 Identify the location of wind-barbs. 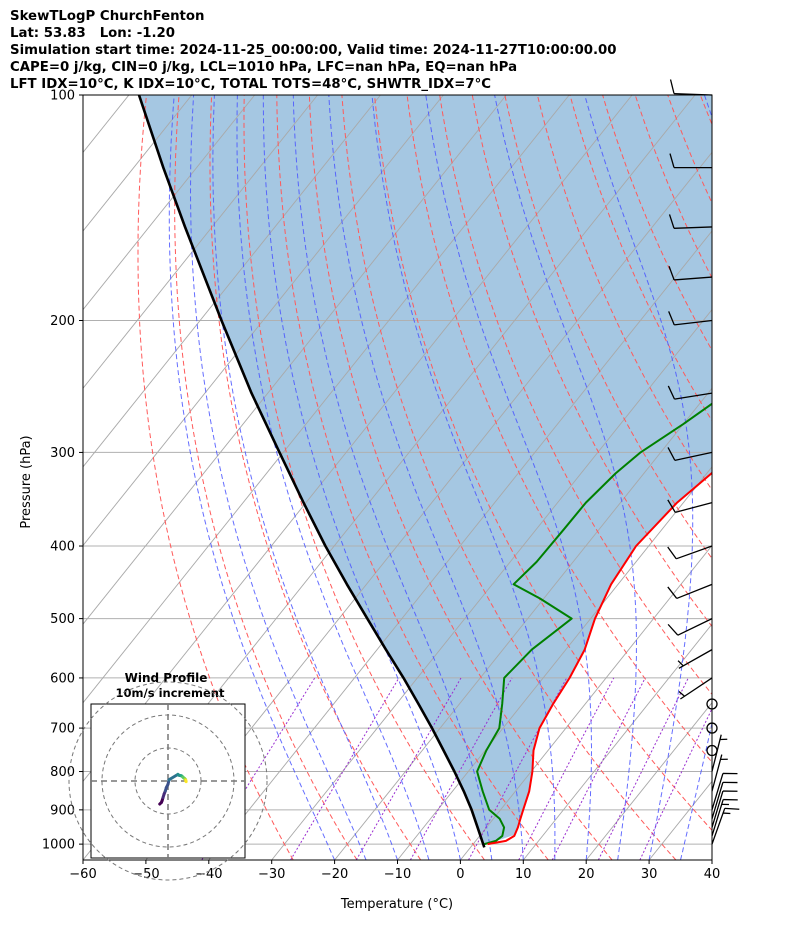
(703, 462).